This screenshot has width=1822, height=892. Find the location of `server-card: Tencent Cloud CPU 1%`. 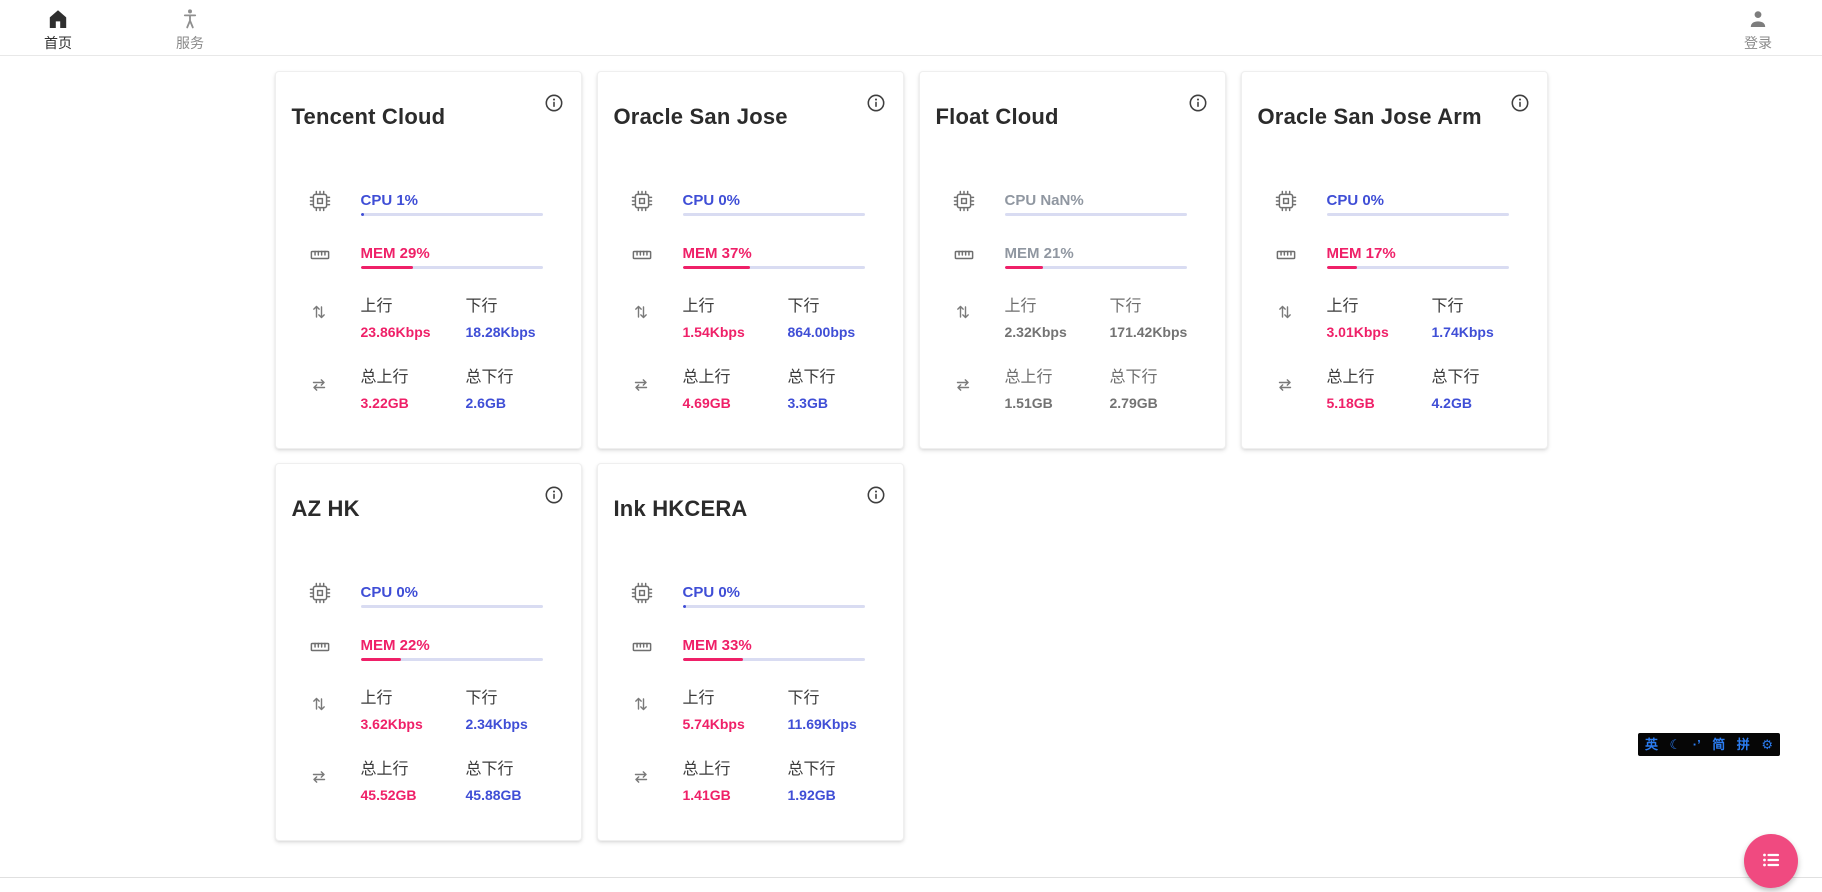

server-card: Tencent Cloud CPU 1% is located at coordinates (428, 260).